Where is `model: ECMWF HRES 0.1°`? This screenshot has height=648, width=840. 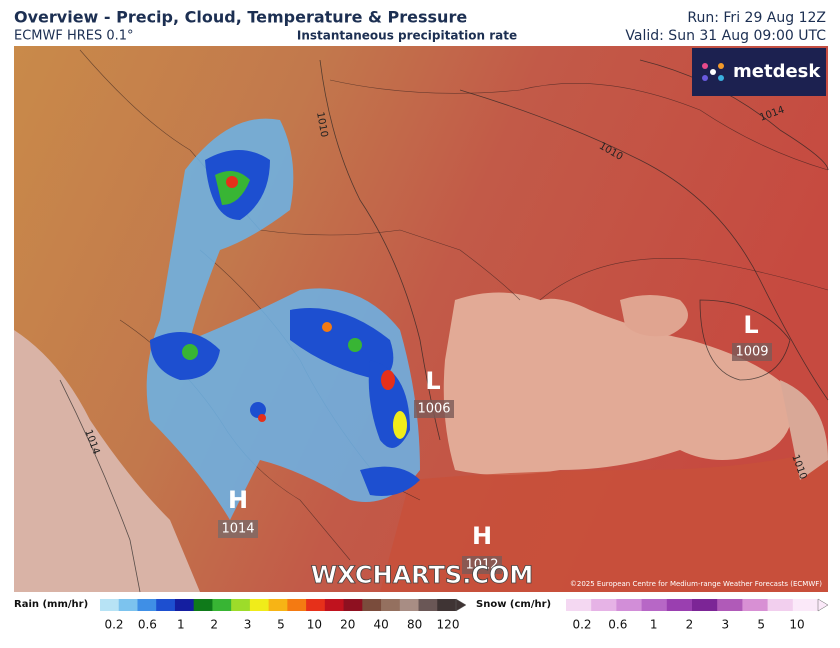
model: ECMWF HRES 0.1° is located at coordinates (74, 36).